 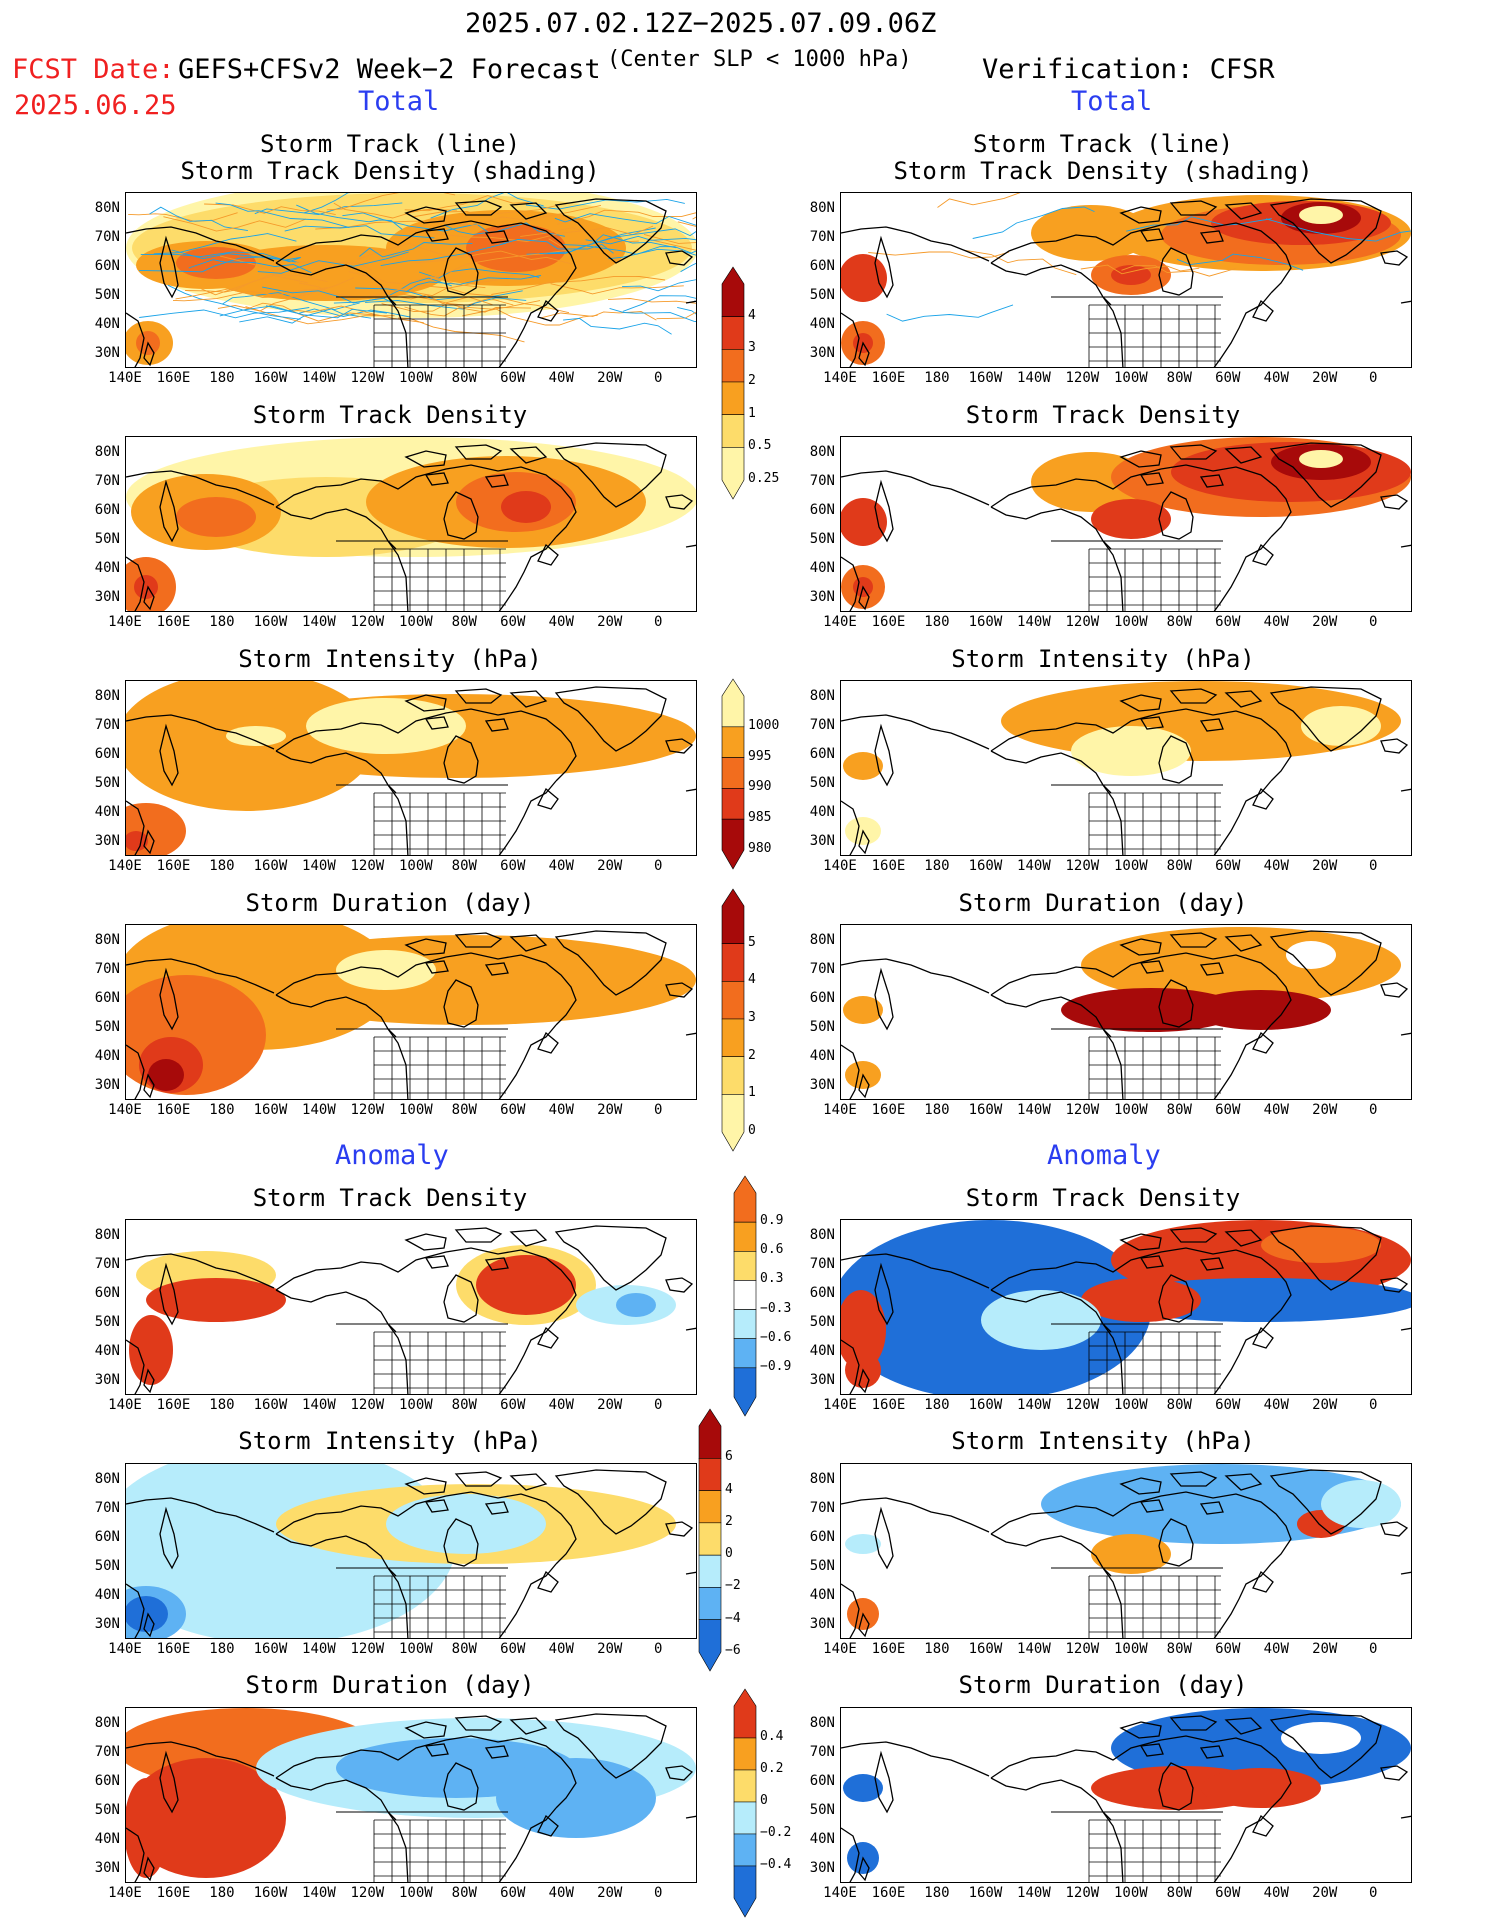 I want to click on title-anom-duration-right: Storm Duration (day), so click(x=1103, y=1685).